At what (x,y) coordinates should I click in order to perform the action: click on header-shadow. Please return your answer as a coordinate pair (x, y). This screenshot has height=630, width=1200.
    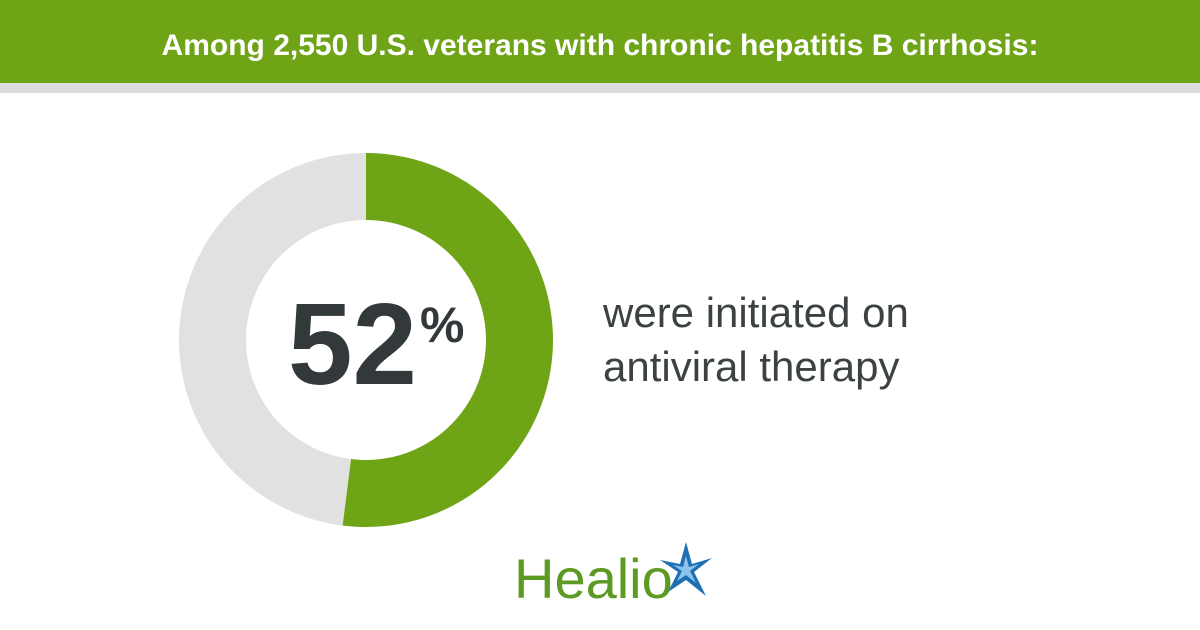
    Looking at the image, I should click on (600, 88).